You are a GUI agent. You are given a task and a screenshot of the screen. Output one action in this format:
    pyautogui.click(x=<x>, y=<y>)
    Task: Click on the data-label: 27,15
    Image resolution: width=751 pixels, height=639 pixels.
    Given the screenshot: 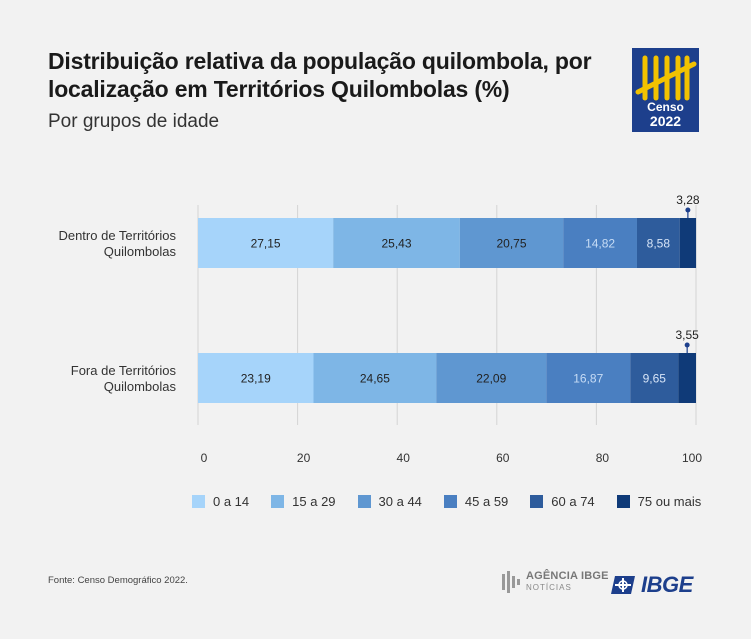 What is the action you would take?
    pyautogui.click(x=266, y=244)
    